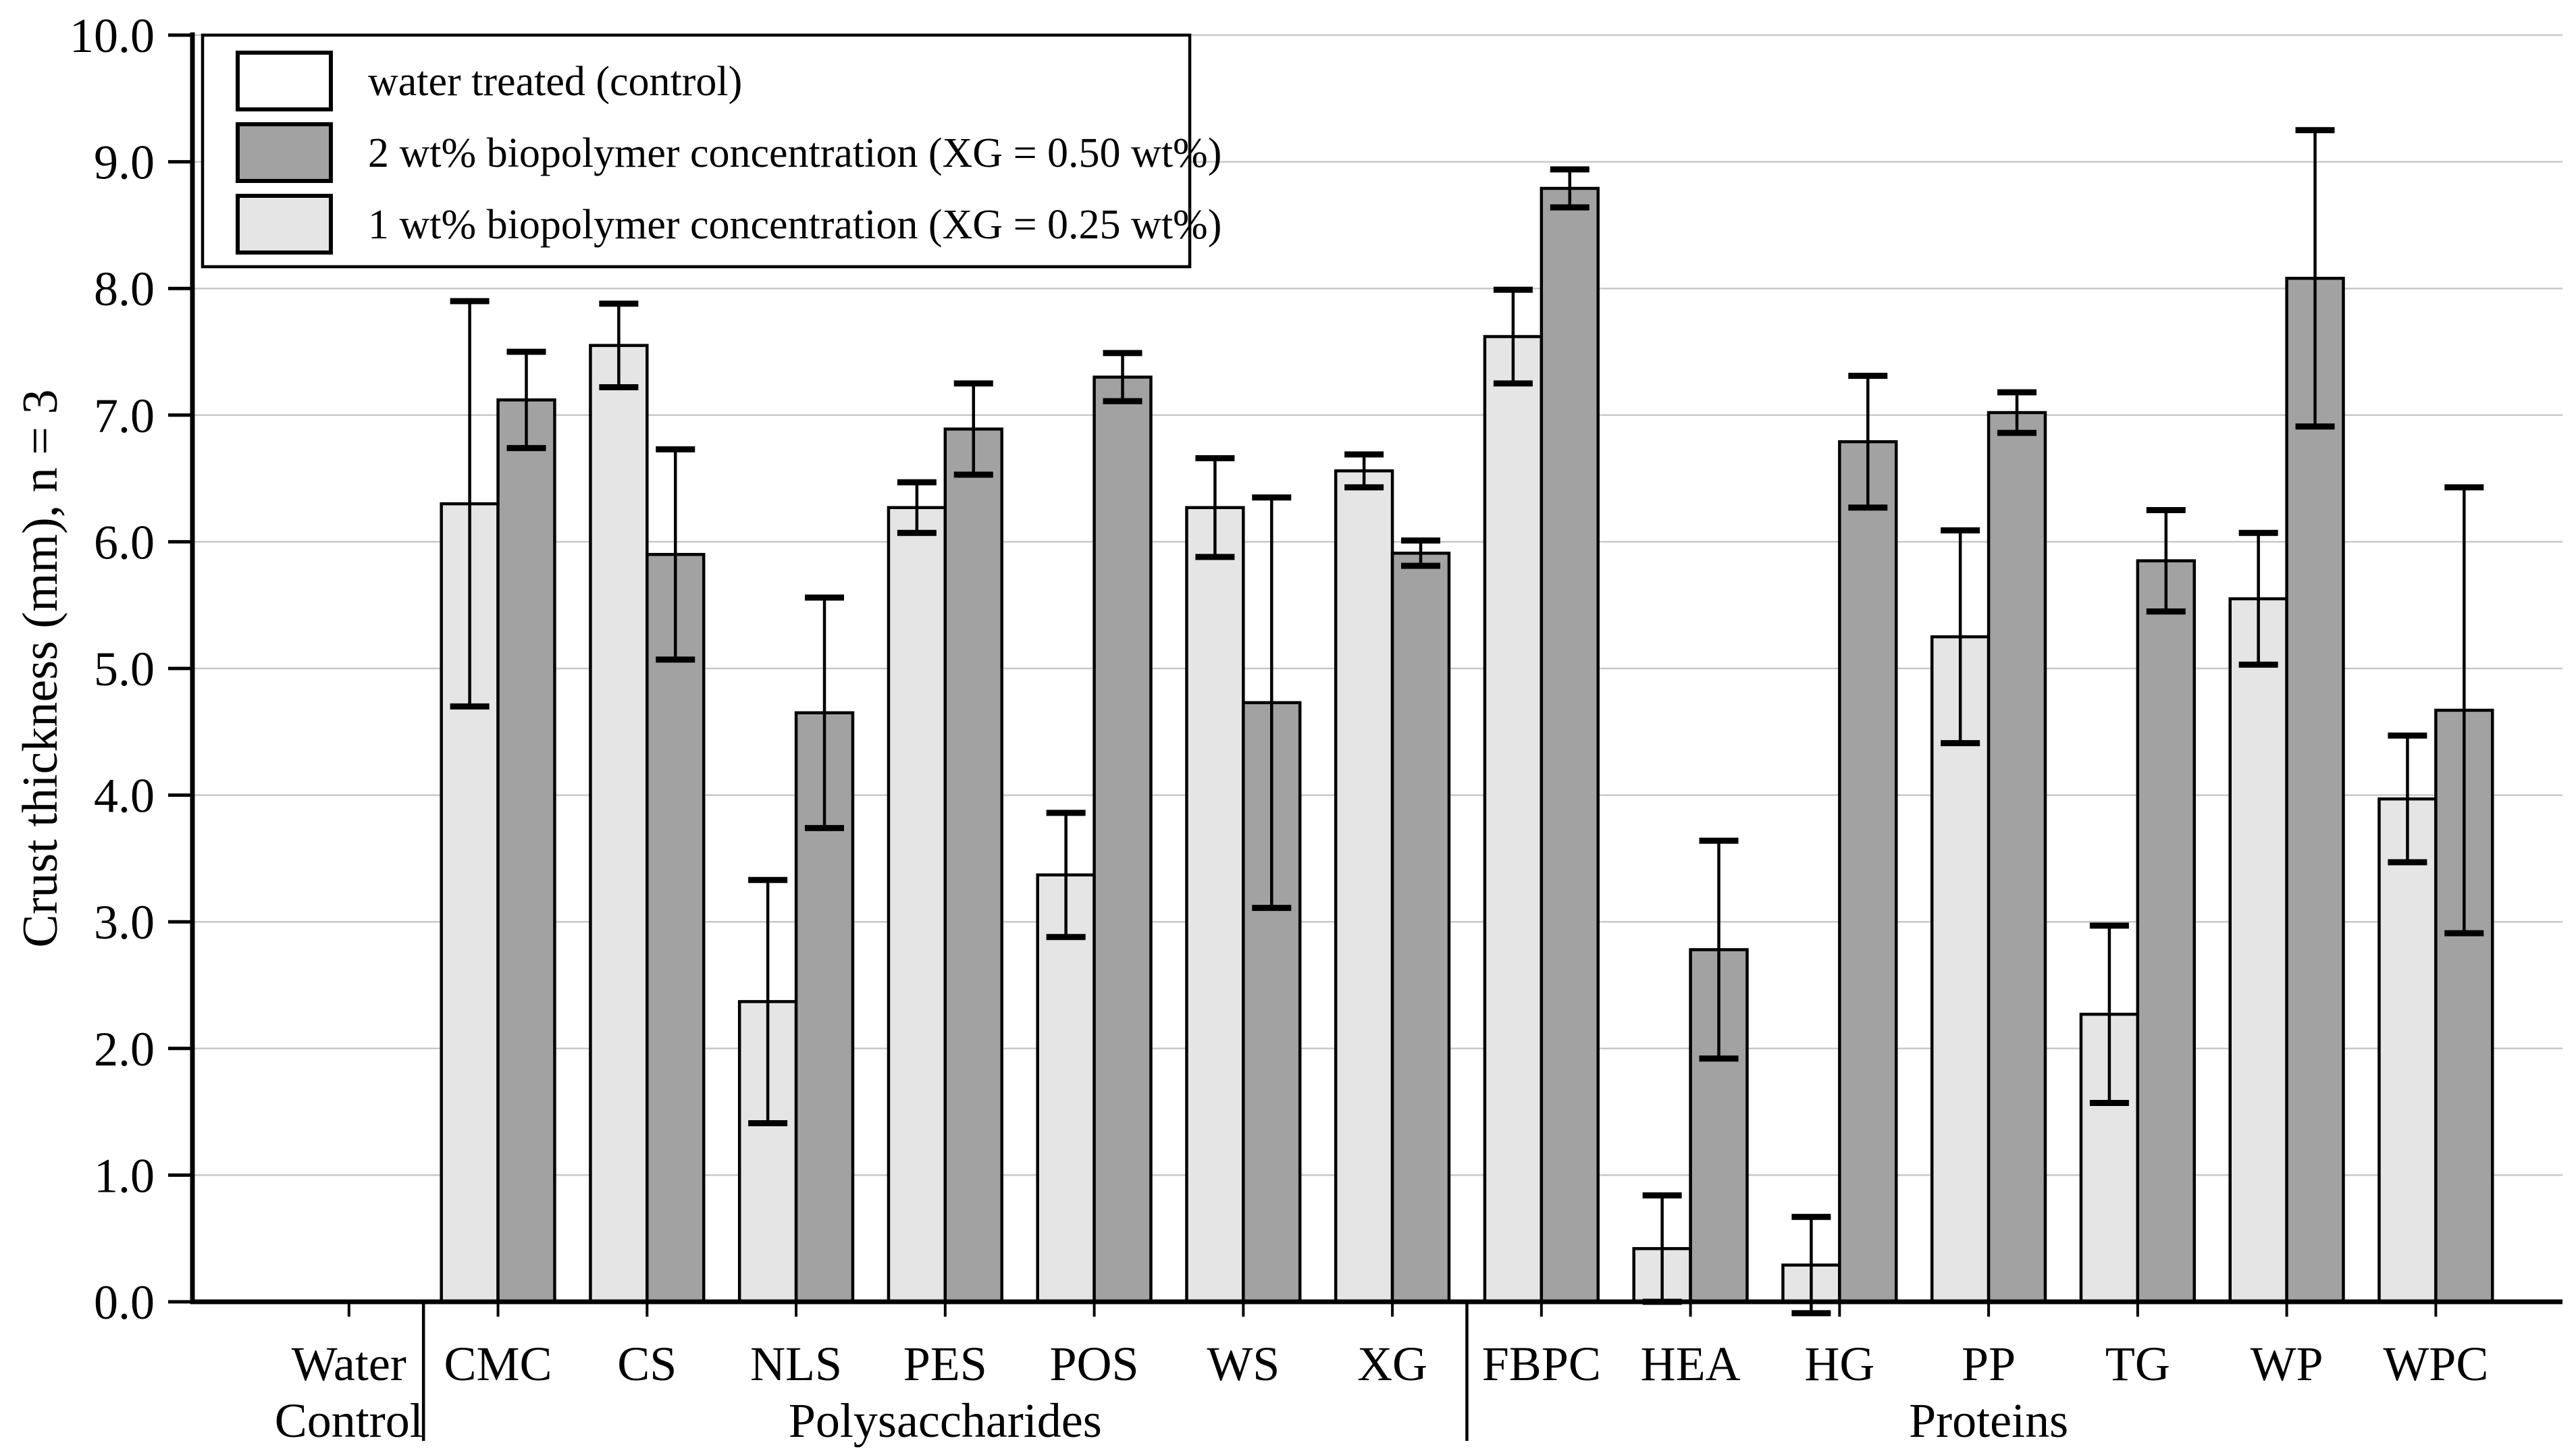  Describe the element at coordinates (2287, 1364) in the screenshot. I see `category-label: WP` at that location.